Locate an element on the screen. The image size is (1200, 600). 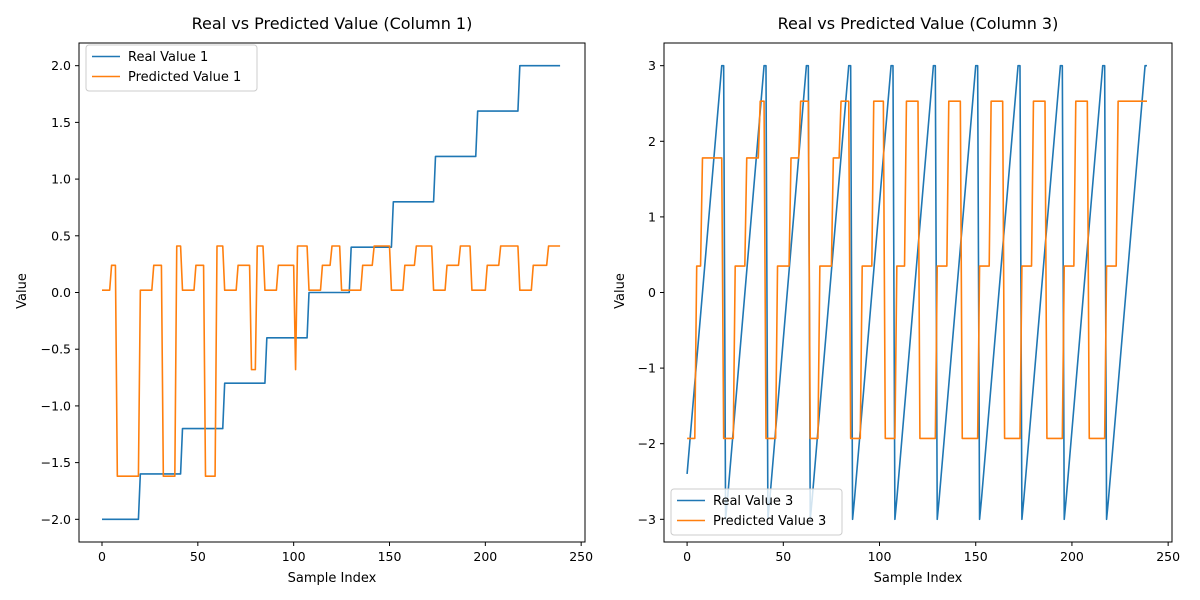
legend: Real Value 1 Predicted Value 1 is located at coordinates (171, 68).